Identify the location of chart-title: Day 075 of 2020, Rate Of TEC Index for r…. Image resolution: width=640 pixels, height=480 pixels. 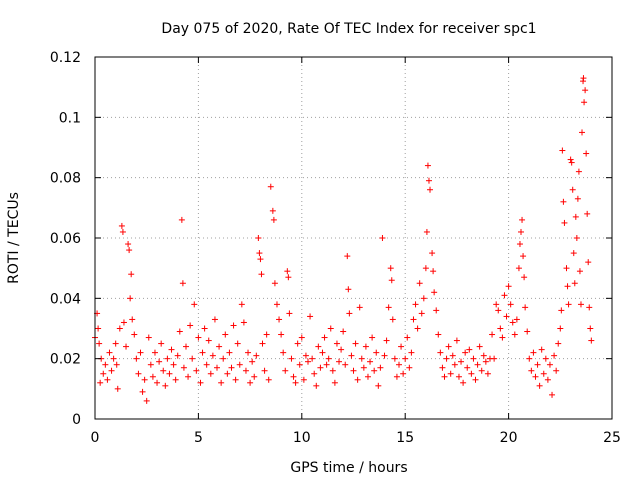
(348, 29).